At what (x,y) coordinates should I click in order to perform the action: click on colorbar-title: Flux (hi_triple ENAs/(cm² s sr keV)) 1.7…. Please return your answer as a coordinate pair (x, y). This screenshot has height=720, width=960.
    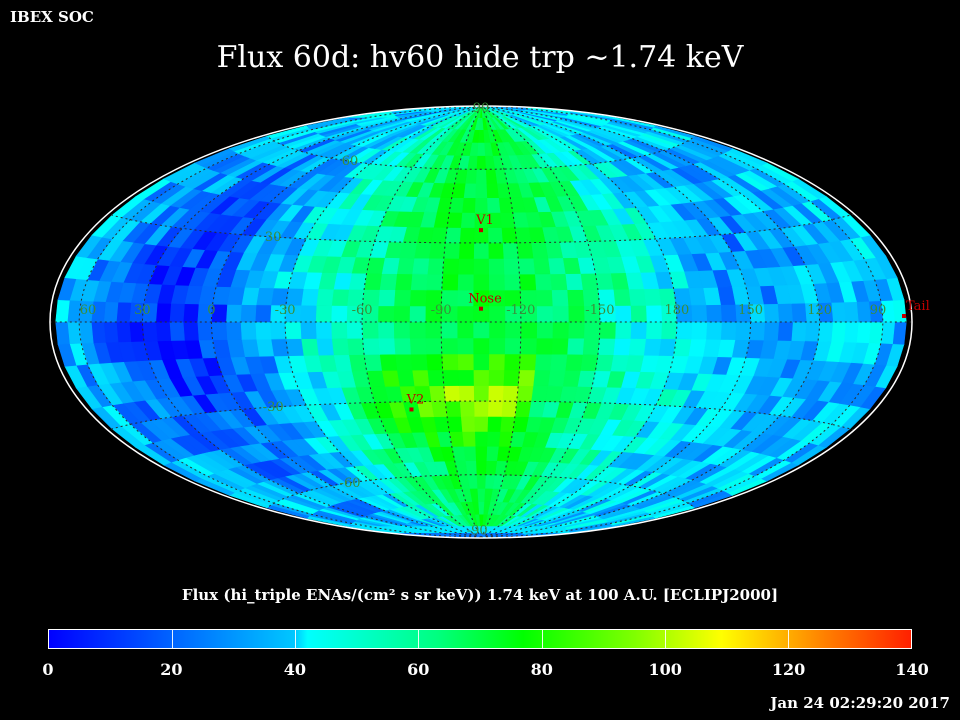
    Looking at the image, I should click on (480, 595).